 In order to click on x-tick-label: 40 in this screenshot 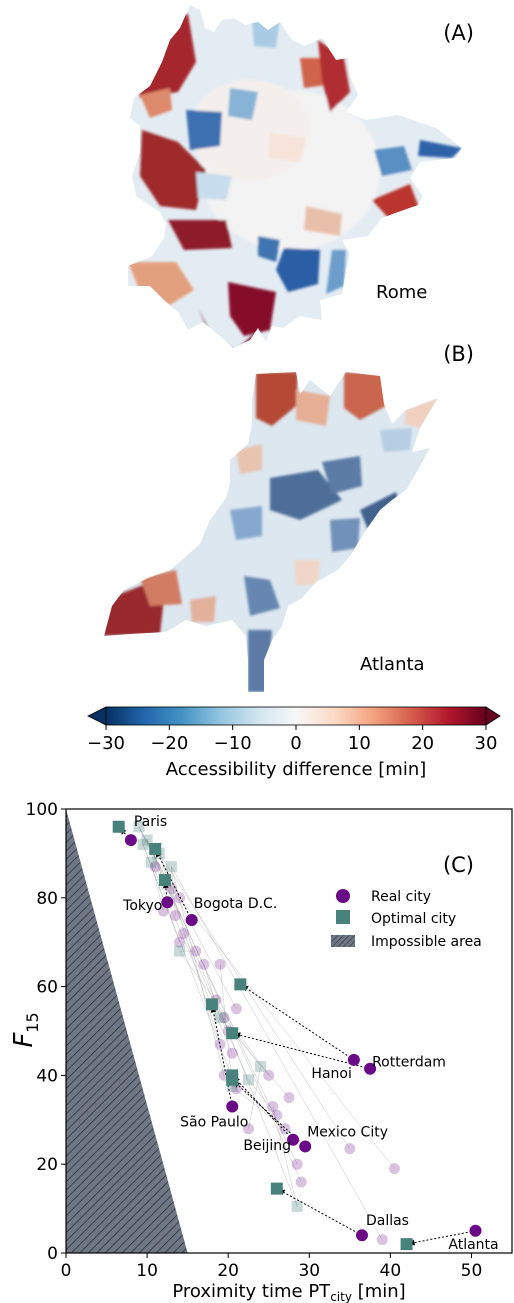, I will do `click(391, 1271)`.